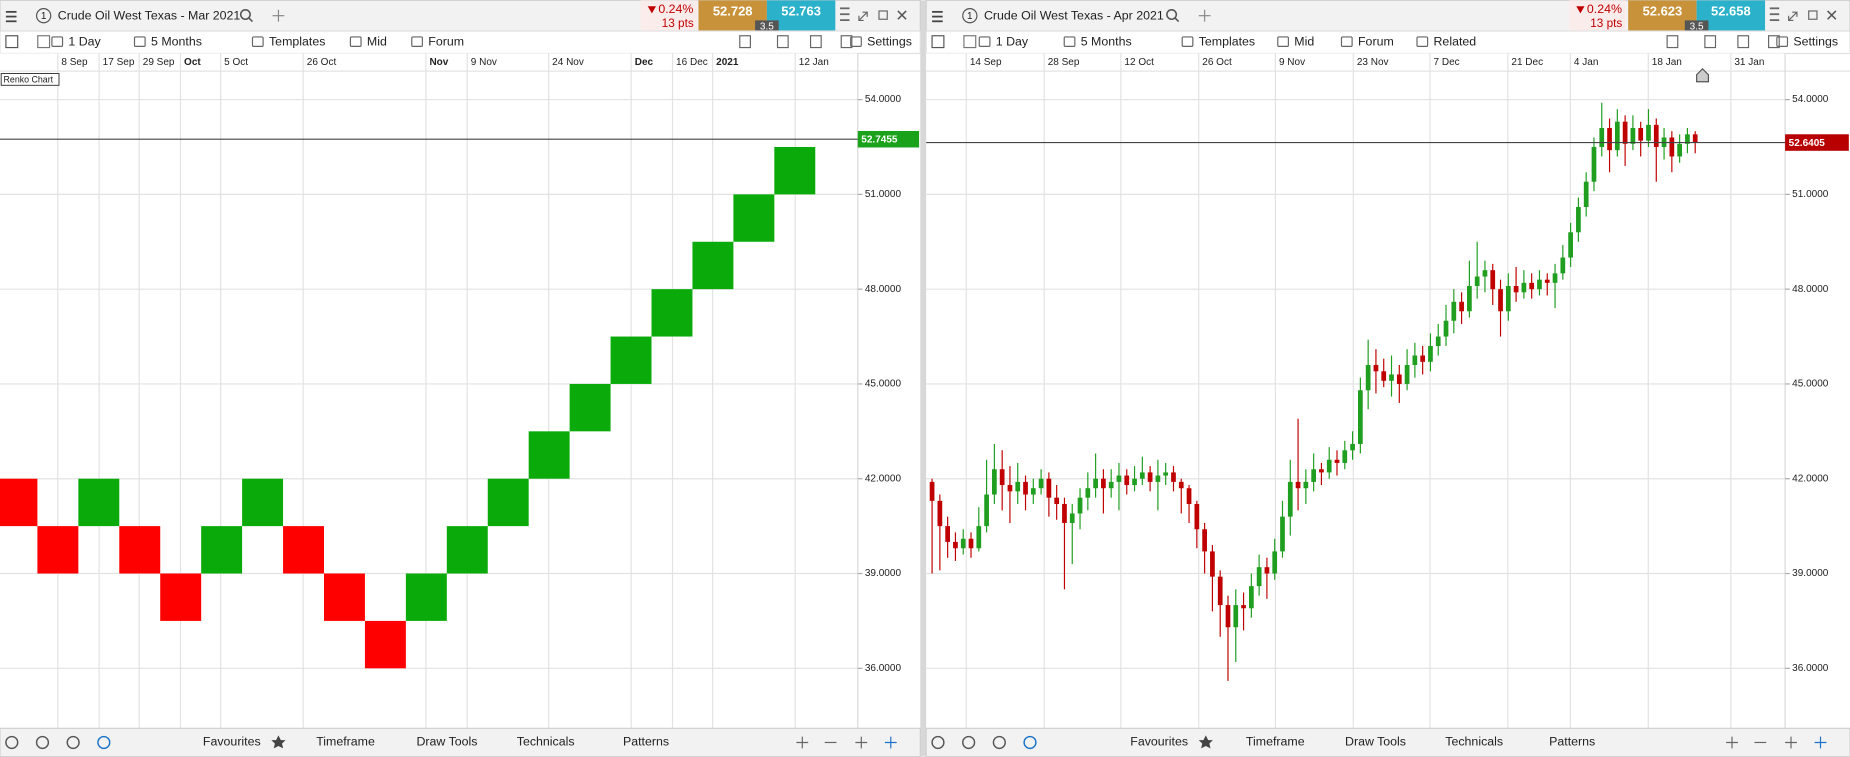 This screenshot has height=757, width=1850. I want to click on annotation: Renko Chart, so click(29, 79).